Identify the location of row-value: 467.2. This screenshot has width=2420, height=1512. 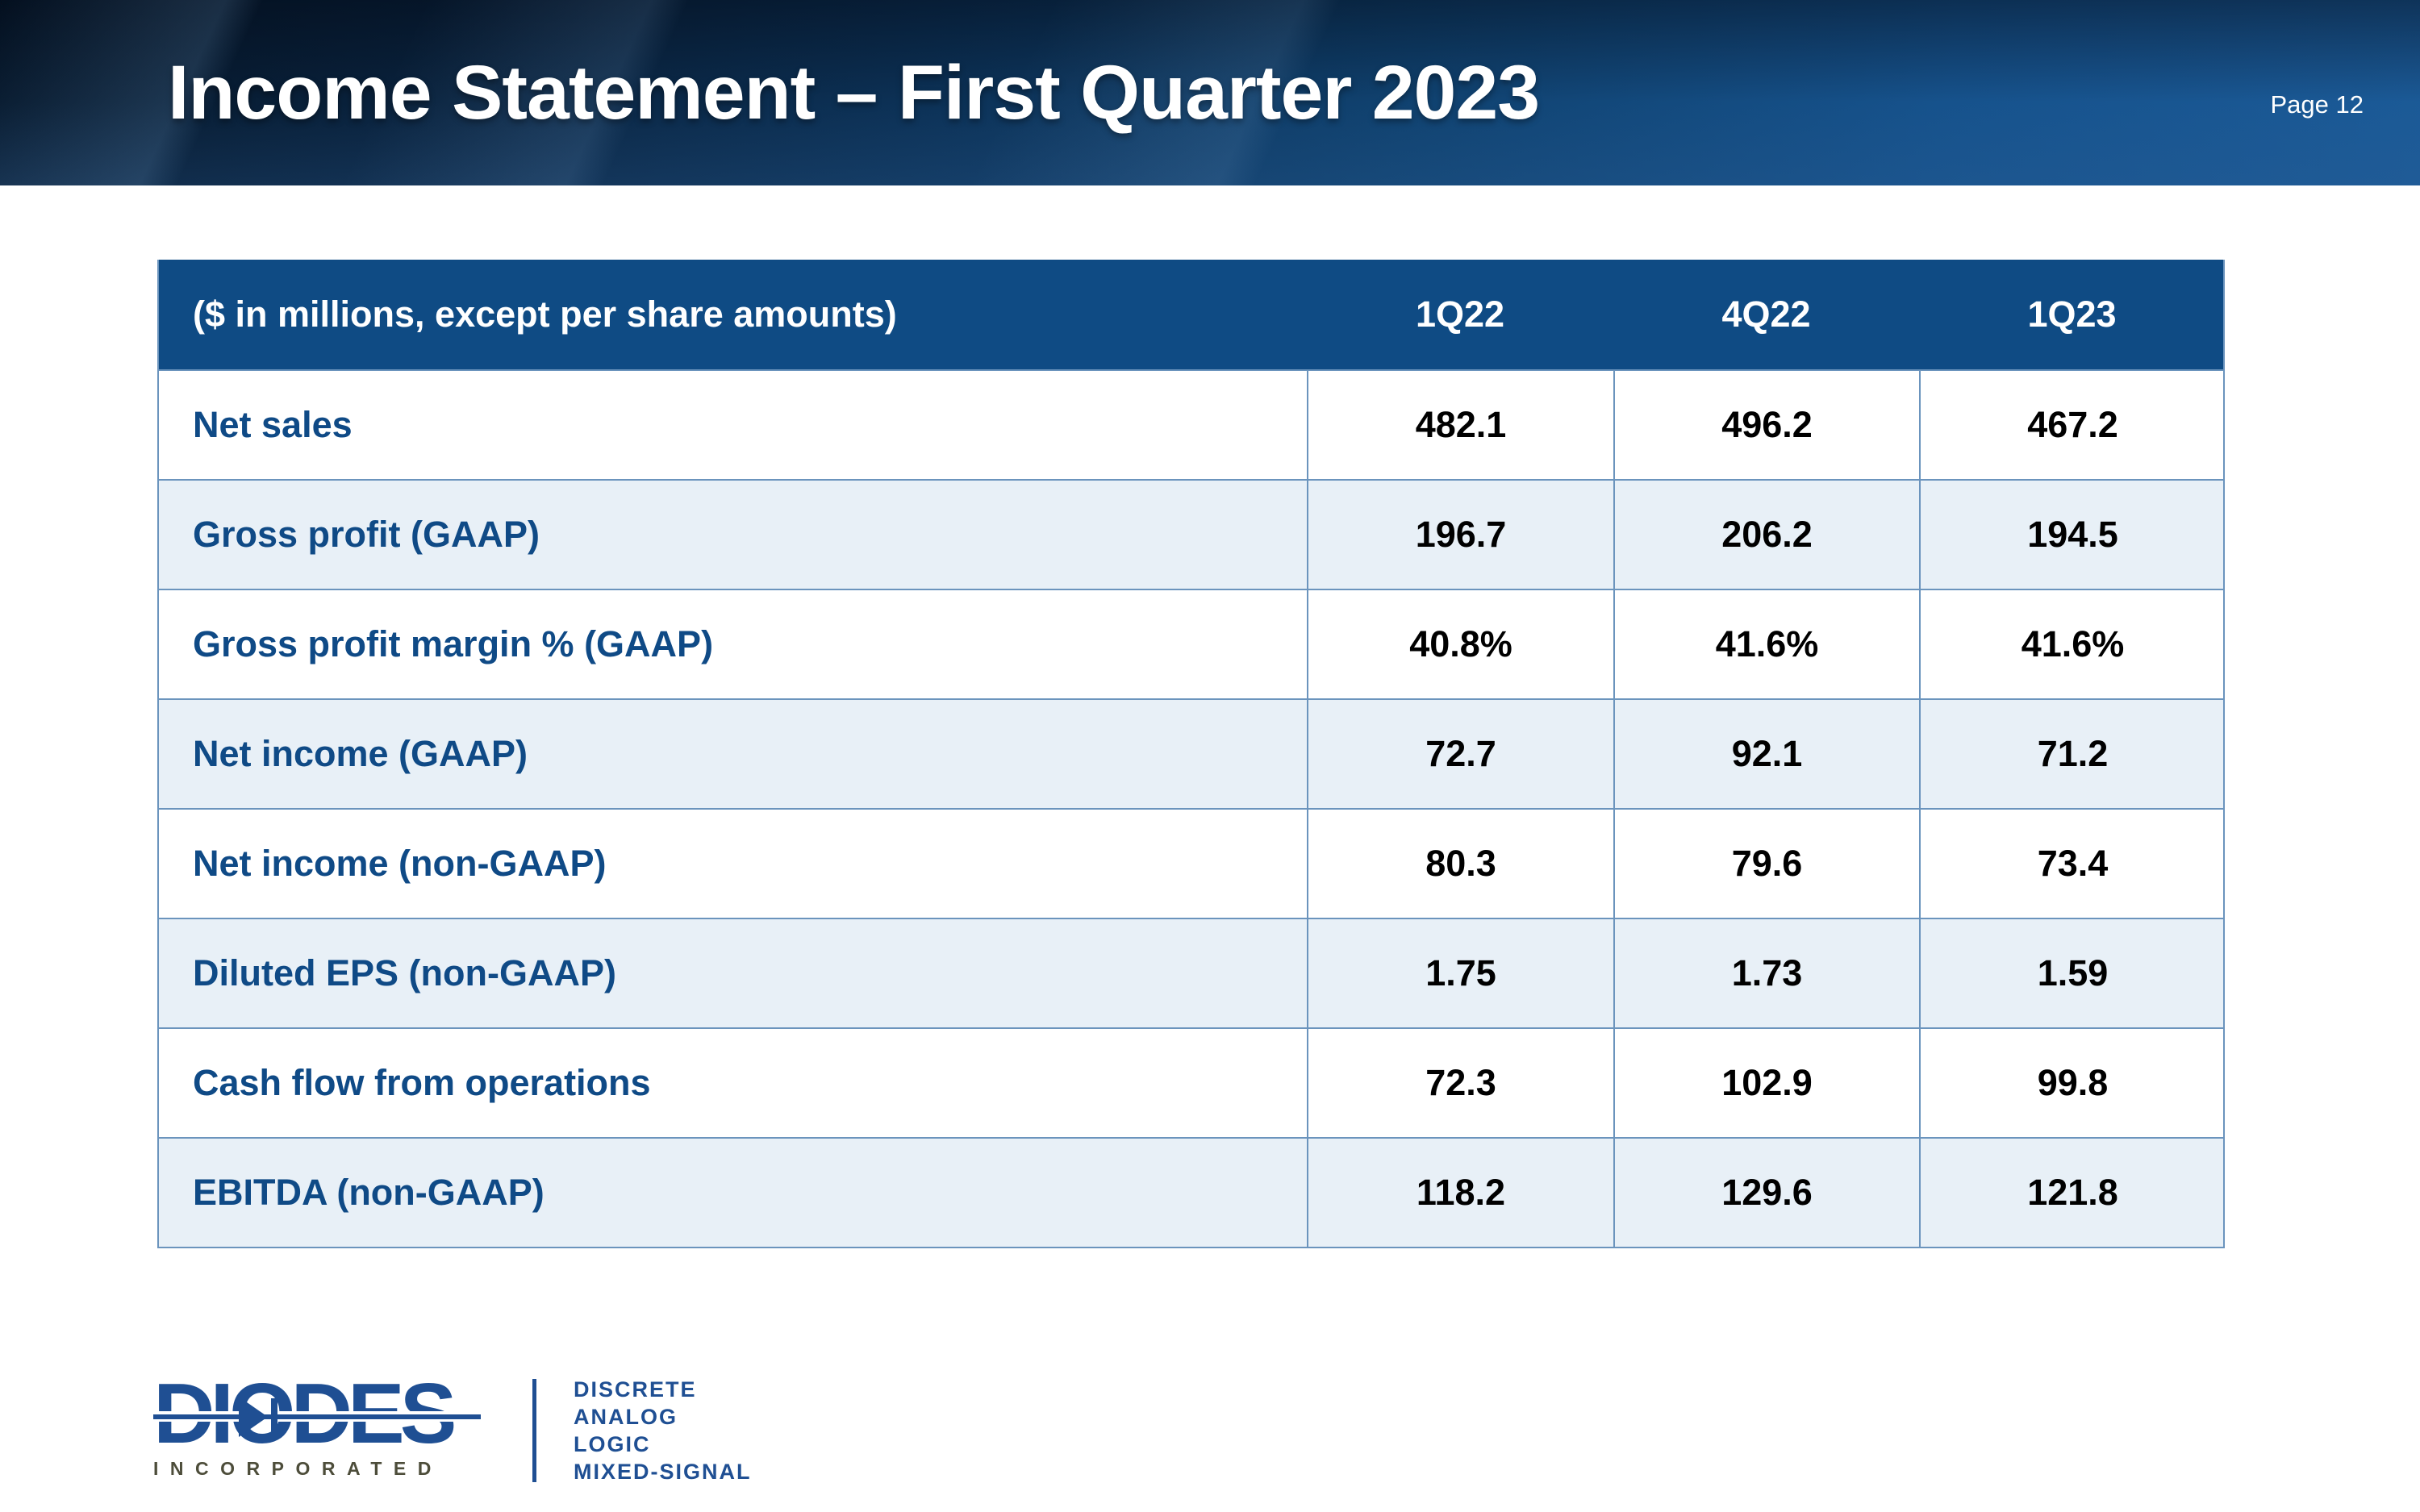
(2072, 425).